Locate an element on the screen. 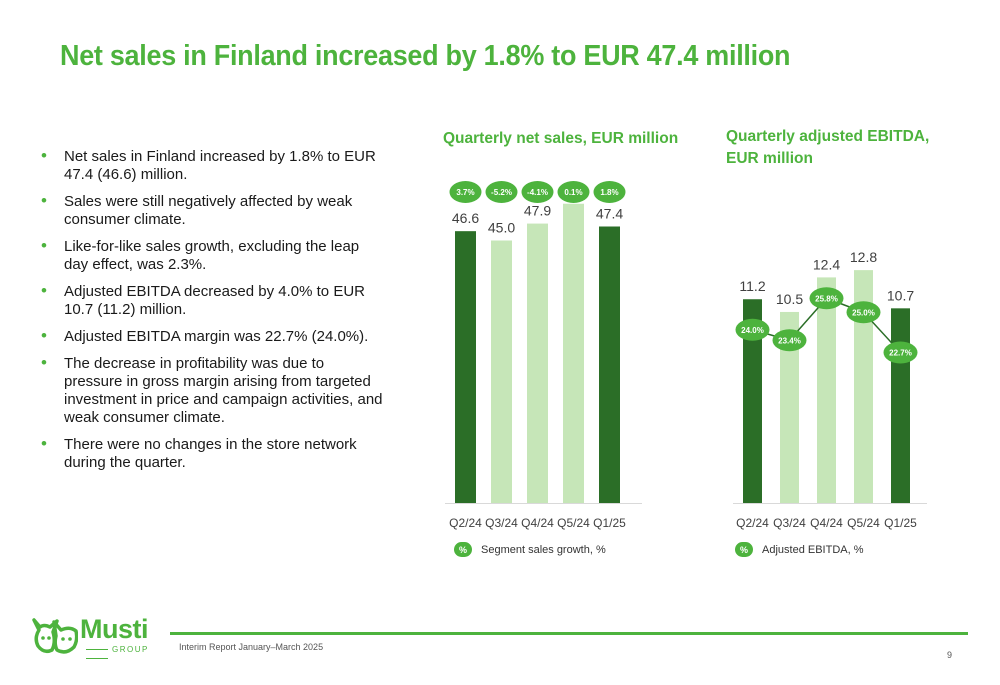  net-sales-chart-title: Quarterly net sales, EUR million is located at coordinates (561, 138).